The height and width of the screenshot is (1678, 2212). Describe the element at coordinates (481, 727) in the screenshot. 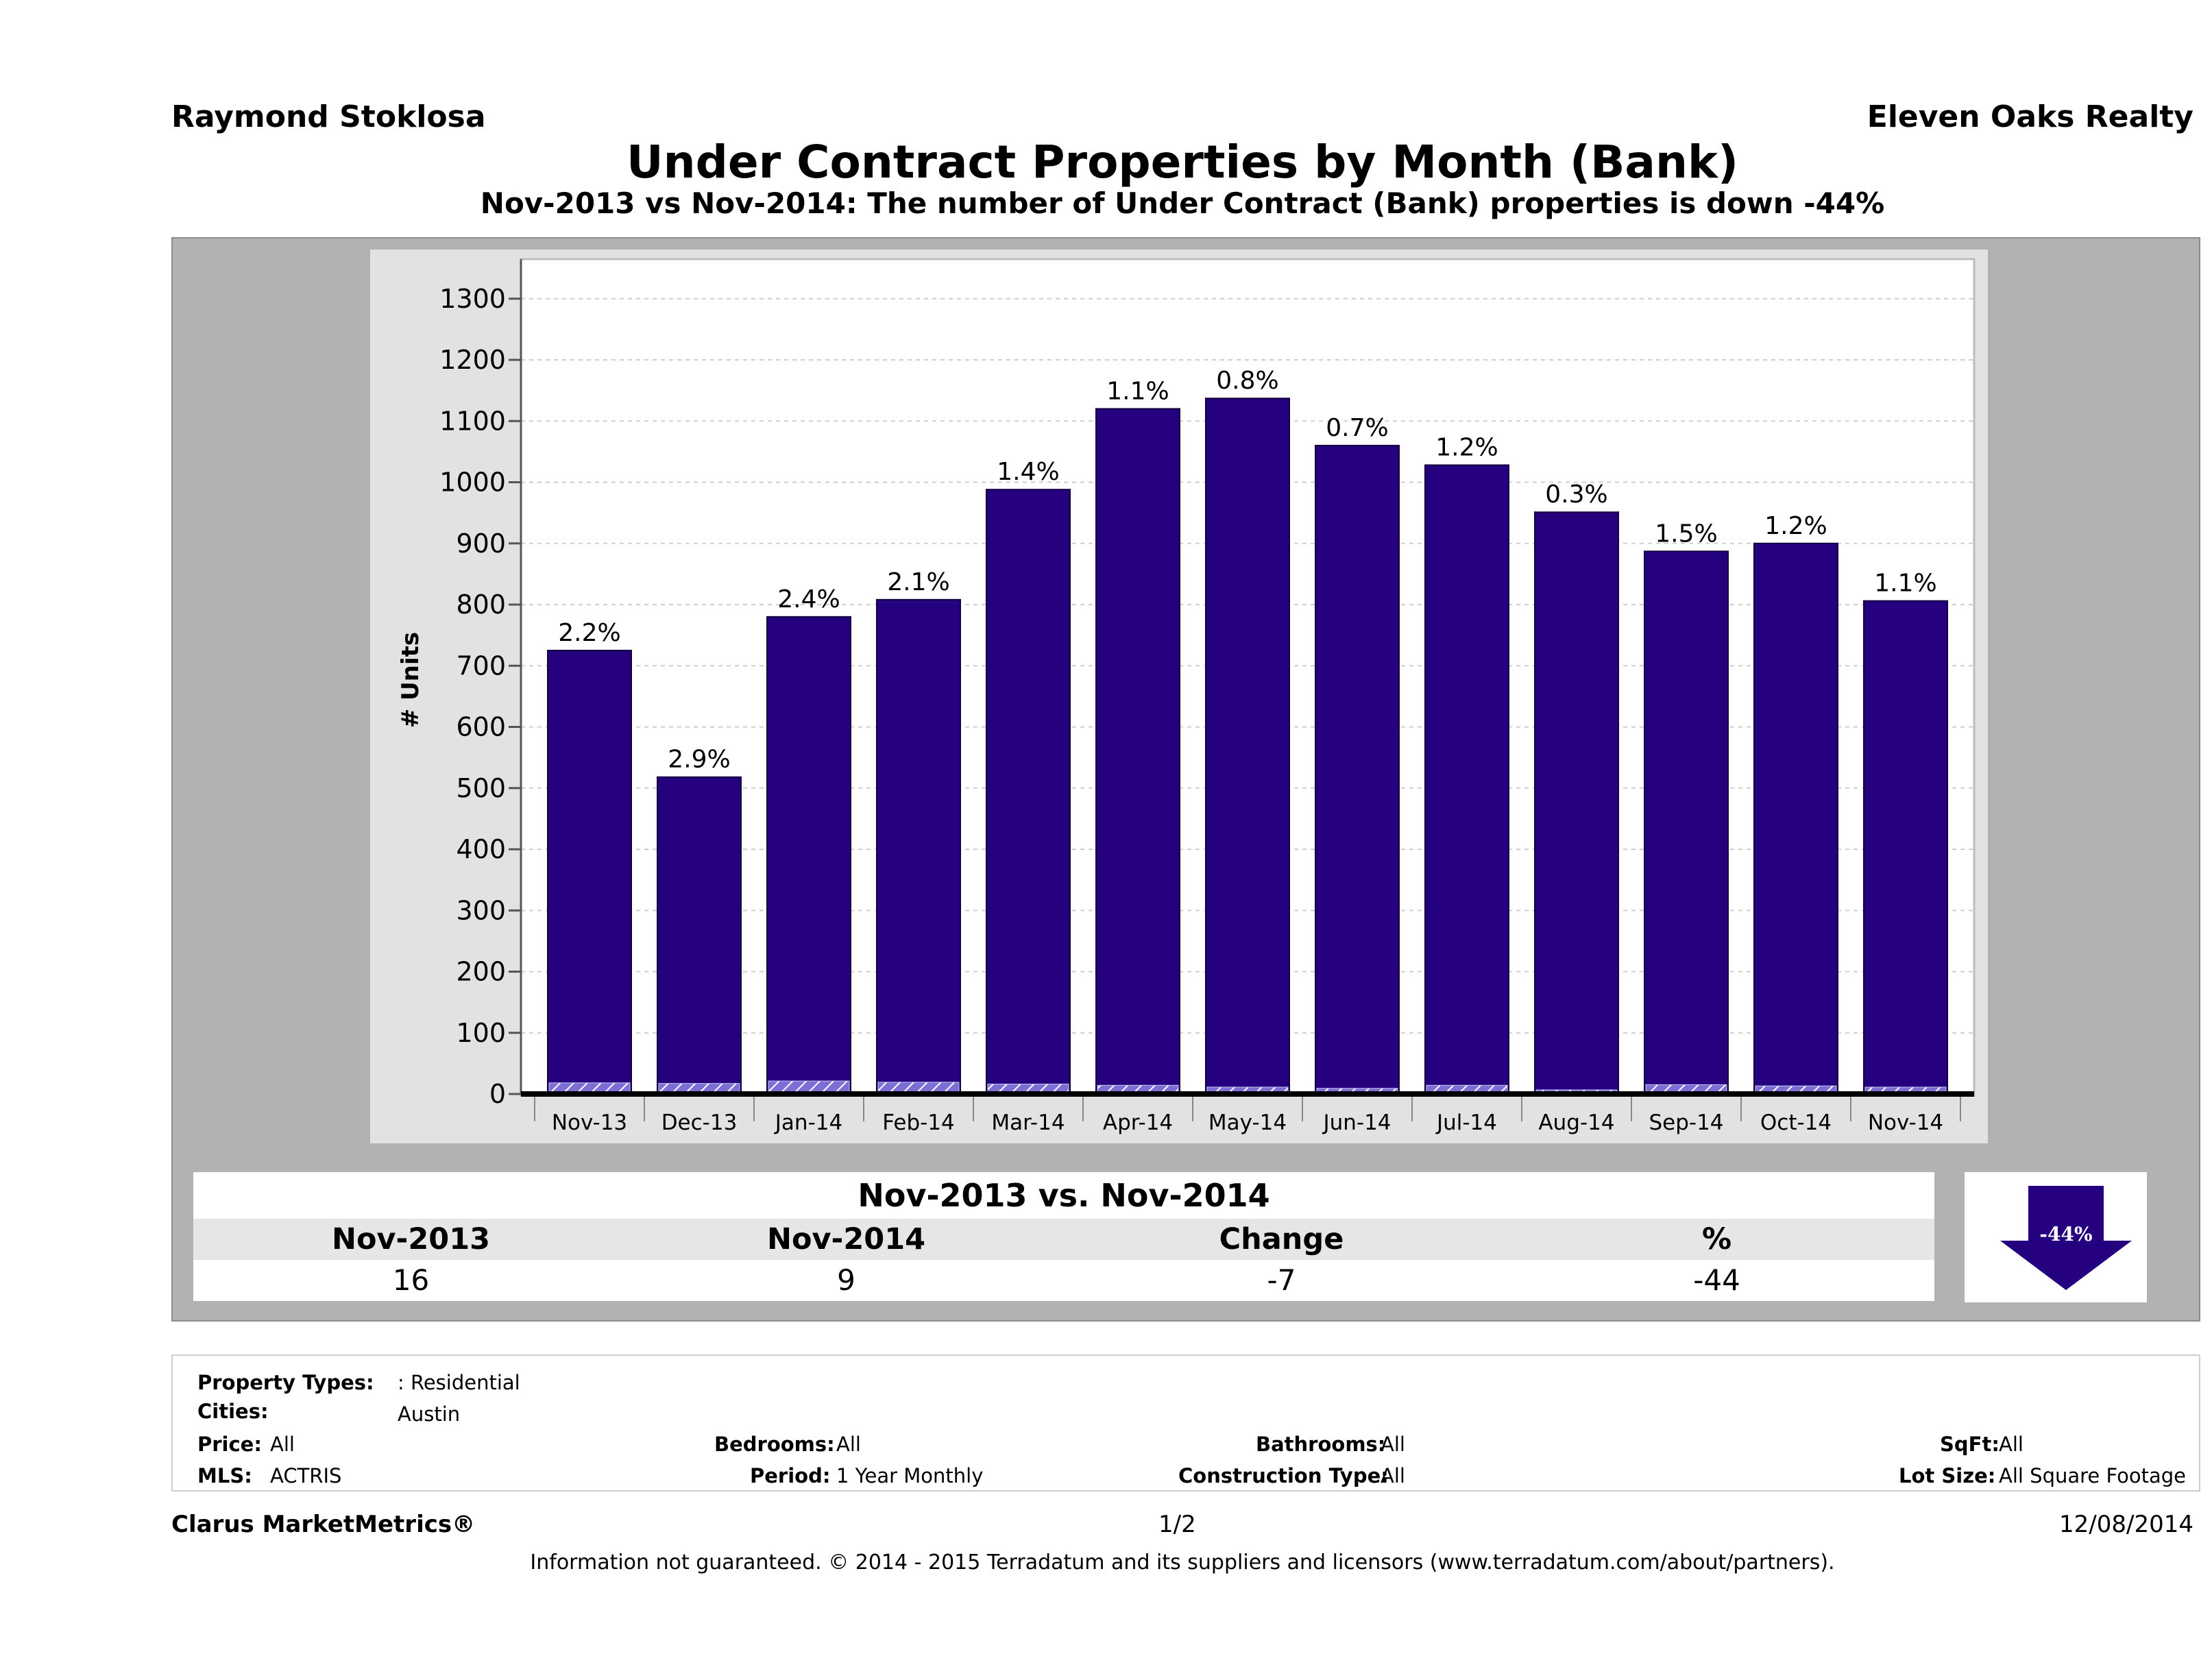

I see `y-tick-label: 600` at that location.